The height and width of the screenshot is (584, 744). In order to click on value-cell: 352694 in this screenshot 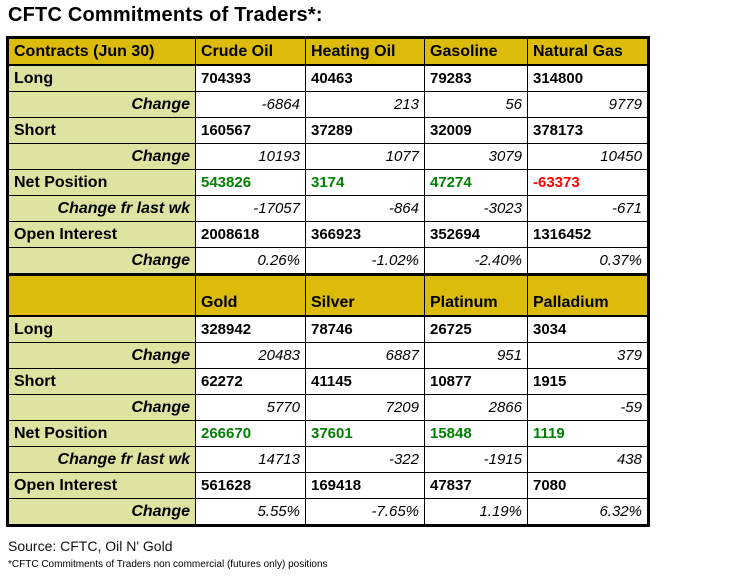, I will do `click(476, 234)`.